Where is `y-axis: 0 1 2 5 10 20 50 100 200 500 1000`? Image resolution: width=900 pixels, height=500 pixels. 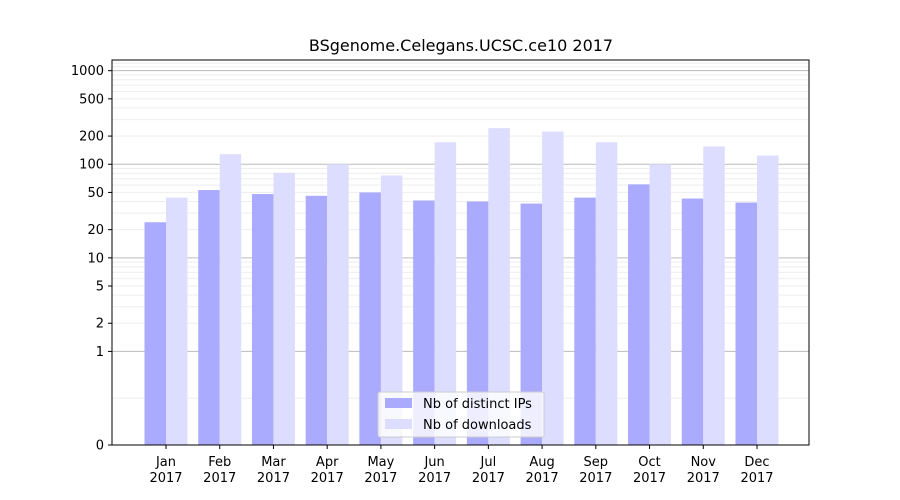 y-axis: 0 1 2 5 10 20 50 100 200 500 1000 is located at coordinates (91, 259).